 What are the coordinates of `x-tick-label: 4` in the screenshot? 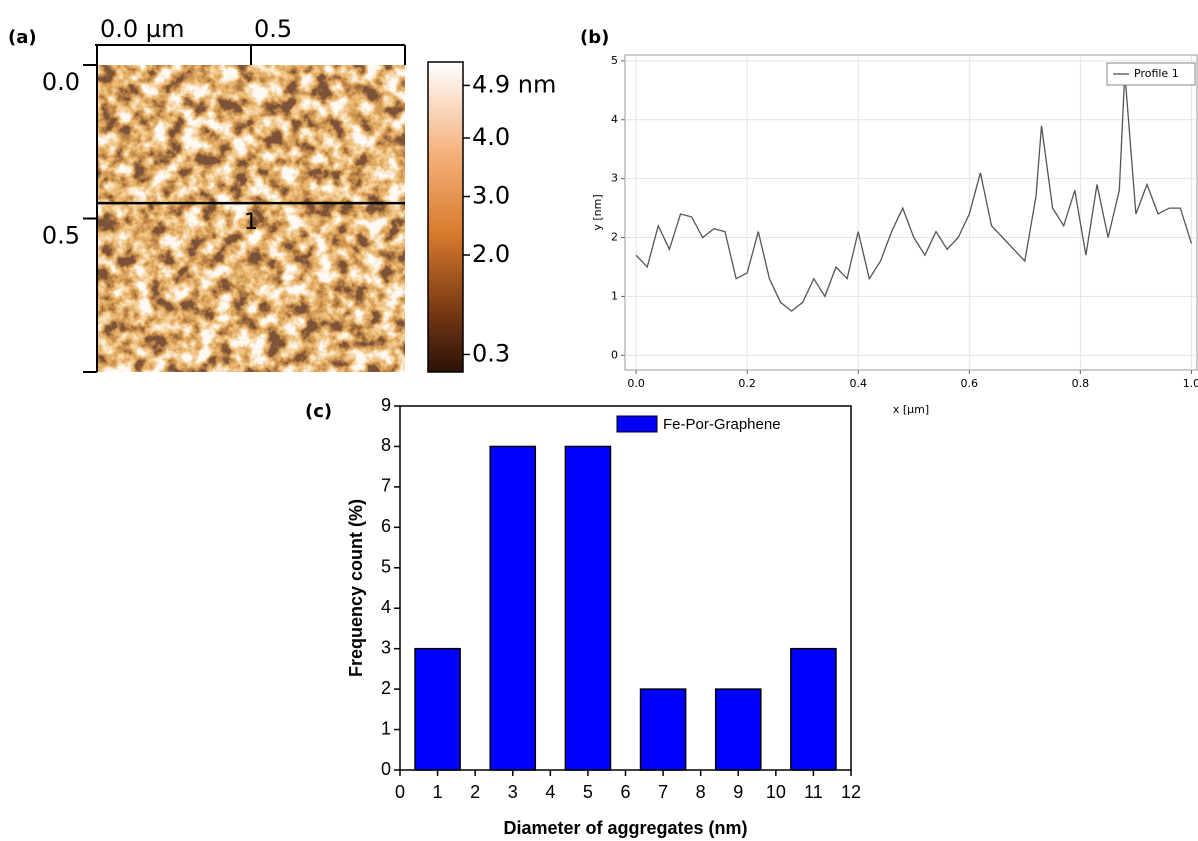 It's located at (550, 792).